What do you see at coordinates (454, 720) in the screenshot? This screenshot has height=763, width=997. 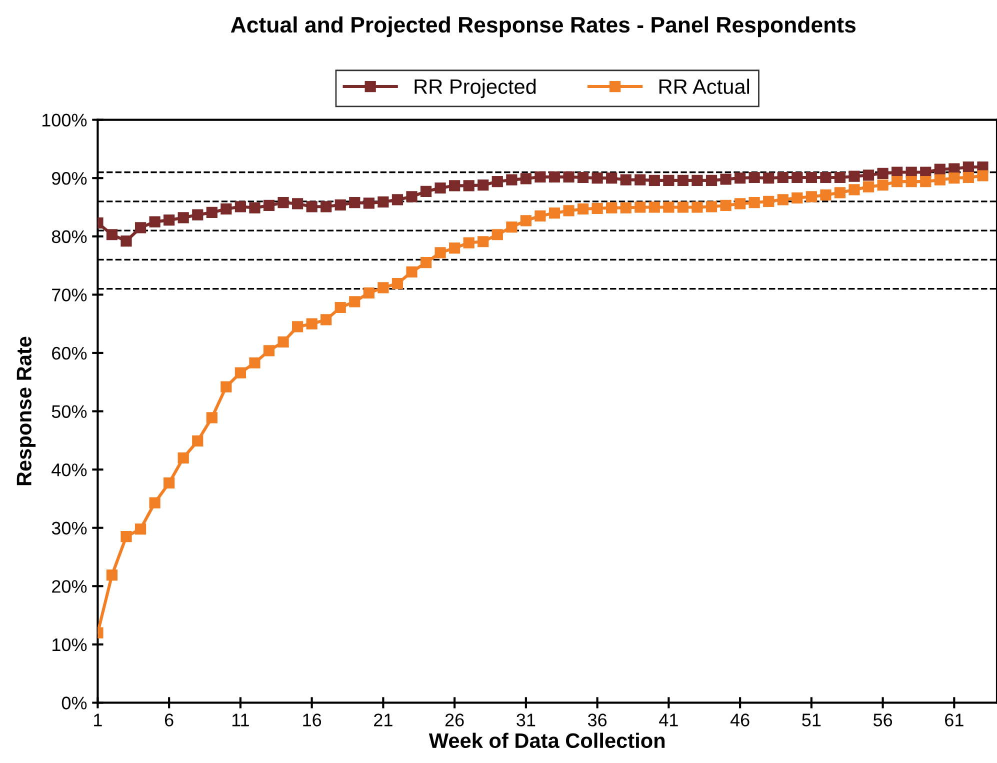 I see `x-tick-label: 26` at bounding box center [454, 720].